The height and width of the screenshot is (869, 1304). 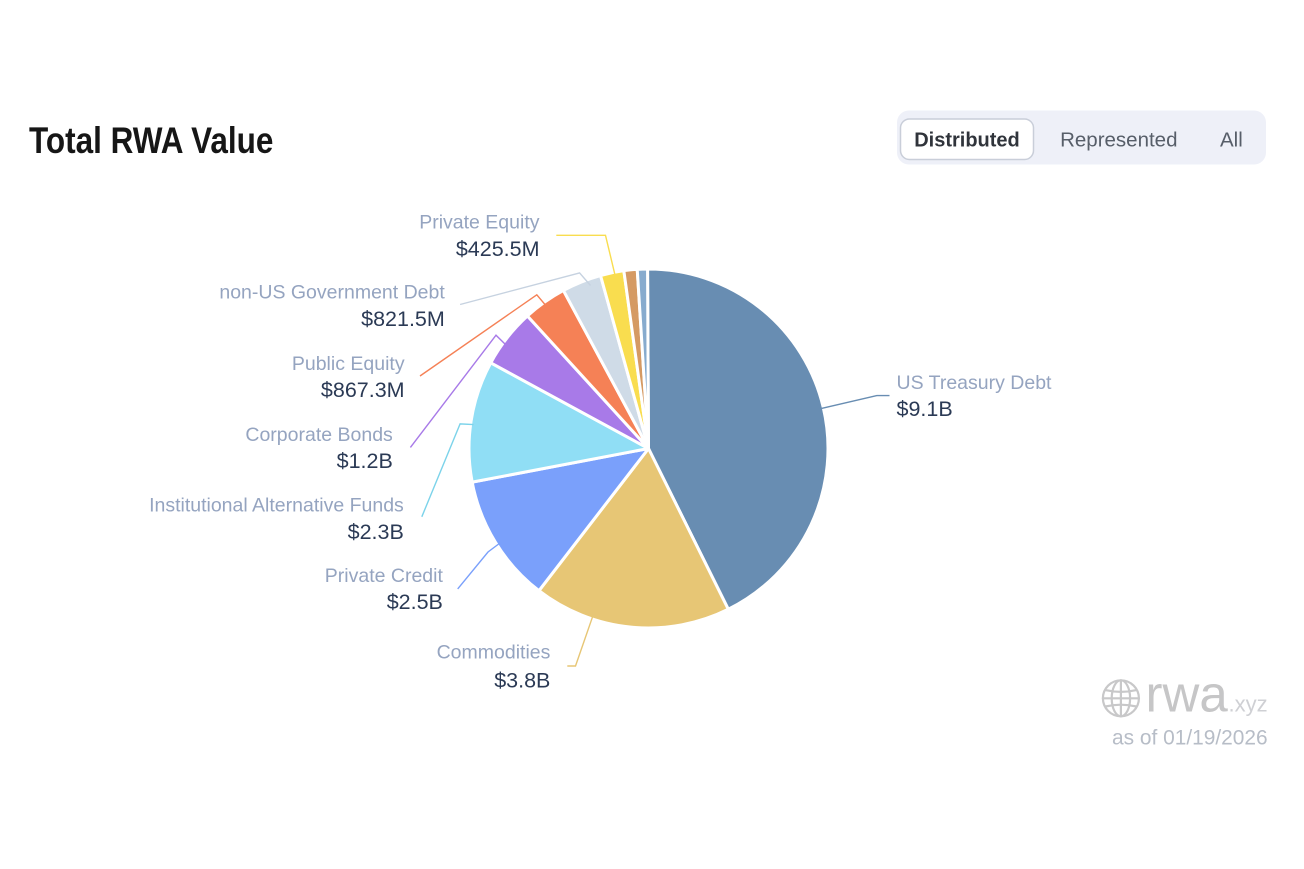 What do you see at coordinates (276, 506) in the screenshot?
I see `svg-text:Institutional Alternative Fund: Institutional Alternative Funds` at bounding box center [276, 506].